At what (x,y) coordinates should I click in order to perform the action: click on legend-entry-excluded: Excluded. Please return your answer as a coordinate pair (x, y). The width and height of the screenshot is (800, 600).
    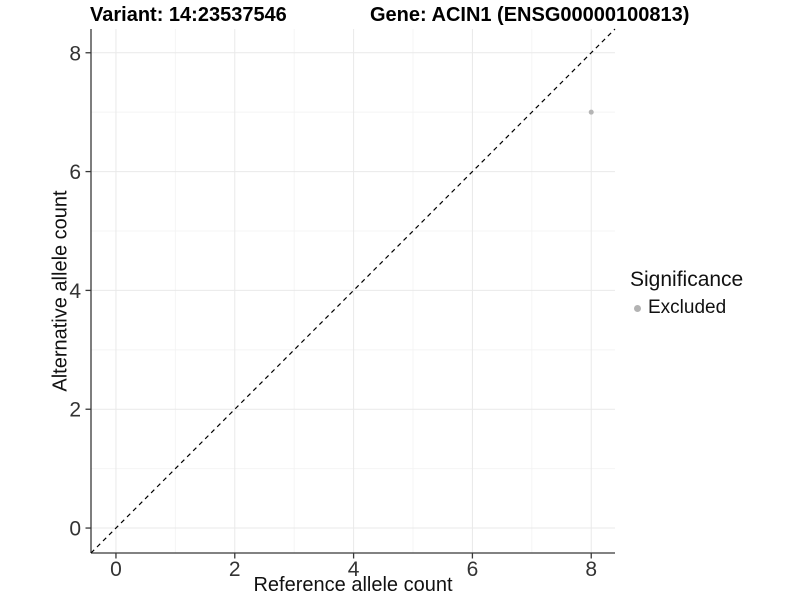
    Looking at the image, I should click on (686, 308).